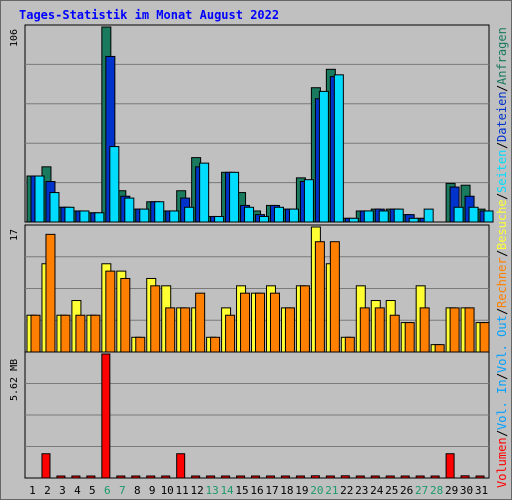 This screenshot has height=500, width=512. Describe the element at coordinates (152, 490) in the screenshot. I see `x-tick-label-day-9: 9` at that location.